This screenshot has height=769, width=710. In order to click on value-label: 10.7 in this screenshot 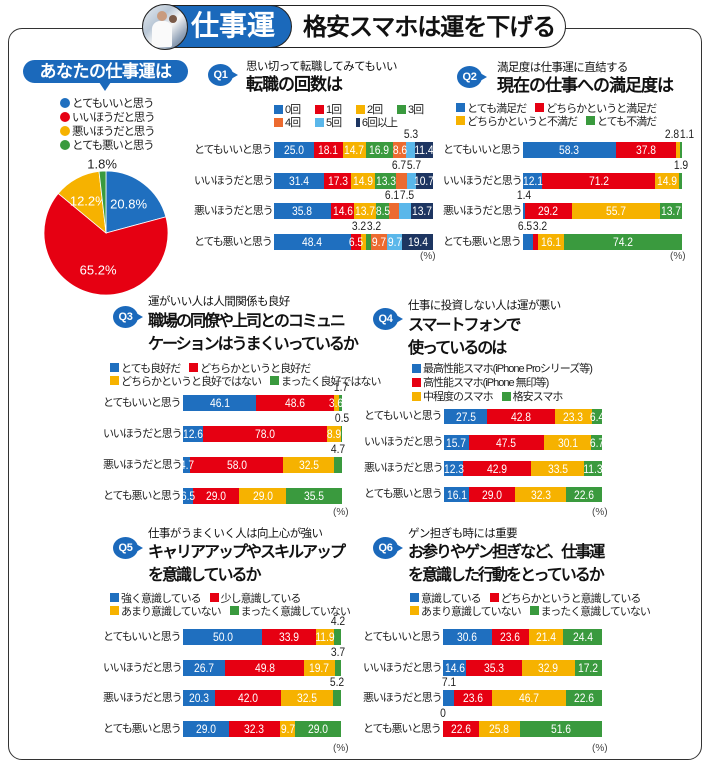, I will do `click(424, 180)`.